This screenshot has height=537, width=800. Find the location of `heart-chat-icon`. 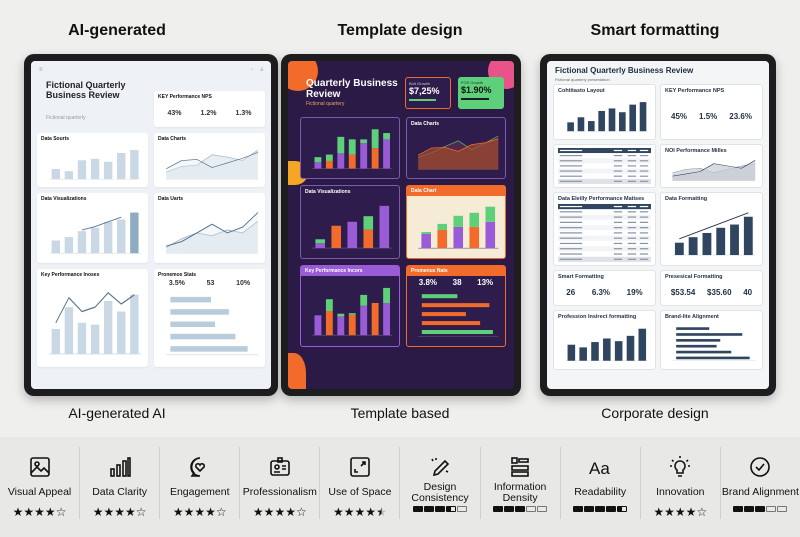

heart-chat-icon is located at coordinates (197, 467).